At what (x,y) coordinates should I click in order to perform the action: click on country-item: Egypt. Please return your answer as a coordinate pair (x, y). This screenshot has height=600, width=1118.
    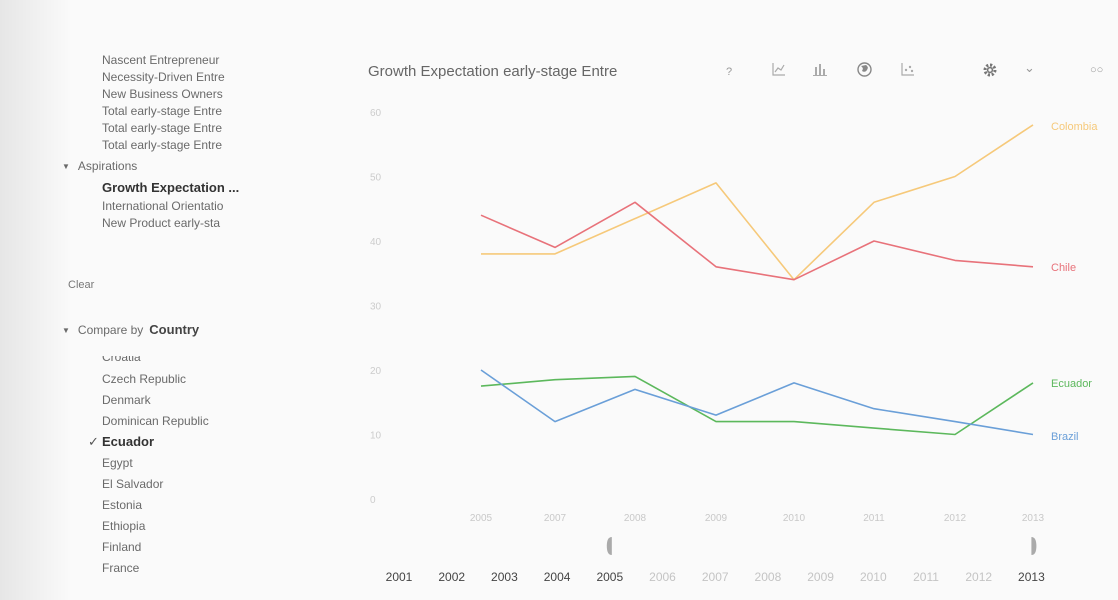
    Looking at the image, I should click on (117, 463).